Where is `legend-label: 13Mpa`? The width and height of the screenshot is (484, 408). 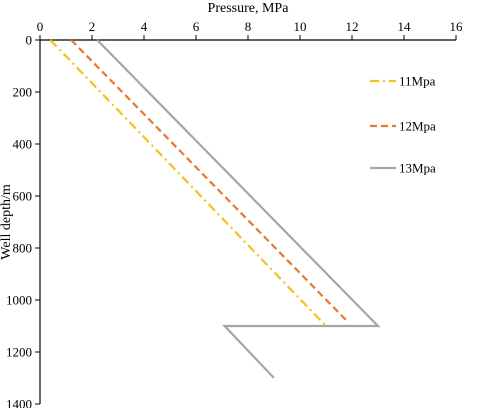
legend-label: 13Mpa is located at coordinates (417, 168).